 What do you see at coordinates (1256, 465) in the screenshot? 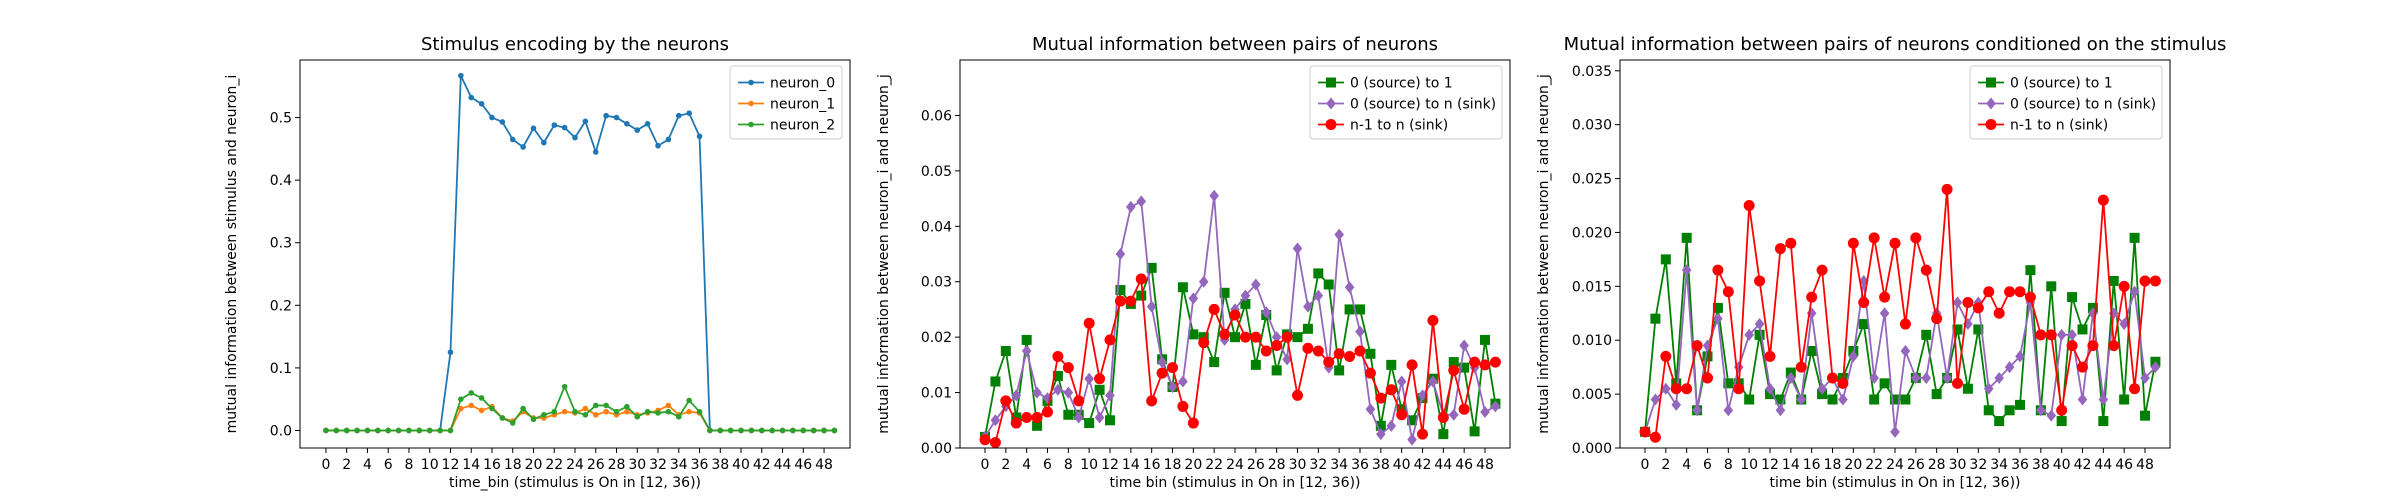
I see `x-tick-label: 26` at bounding box center [1256, 465].